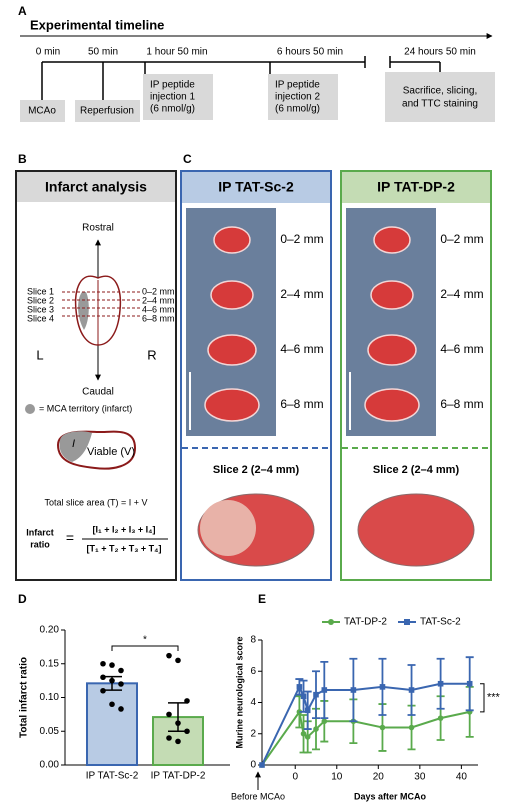  Describe the element at coordinates (253, 640) in the screenshot. I see `y-tick-label: 8` at that location.